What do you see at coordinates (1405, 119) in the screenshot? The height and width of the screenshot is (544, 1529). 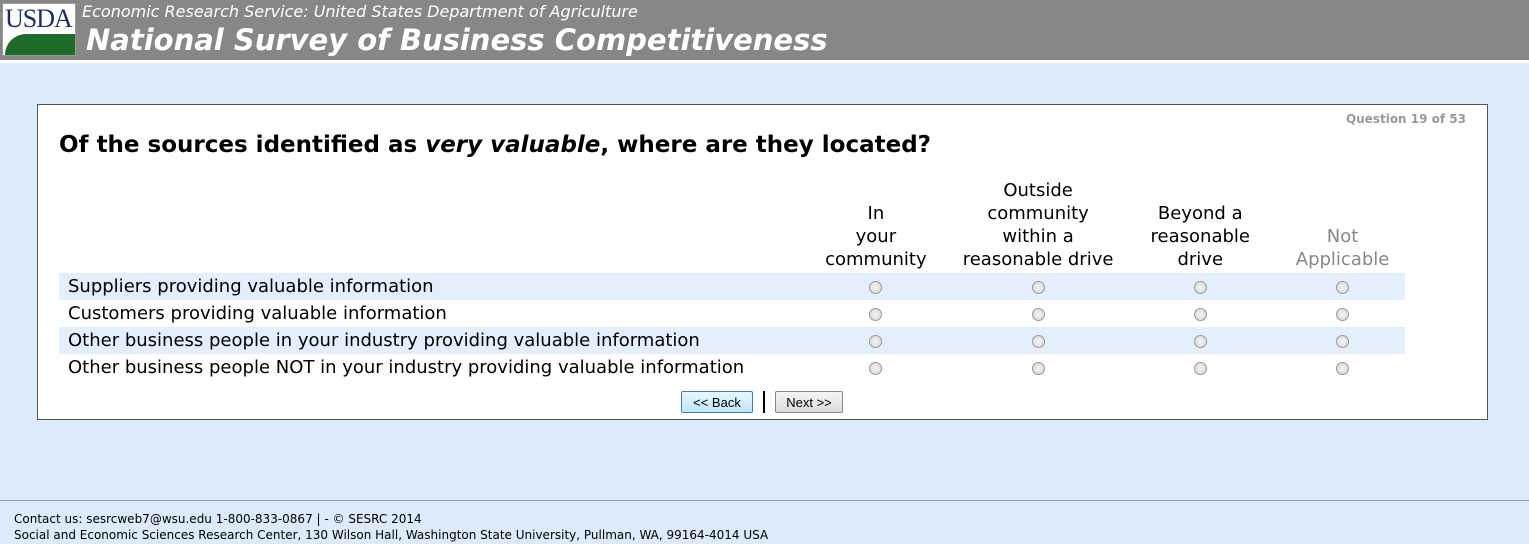 I see `question-counter: Question 19 of 53` at bounding box center [1405, 119].